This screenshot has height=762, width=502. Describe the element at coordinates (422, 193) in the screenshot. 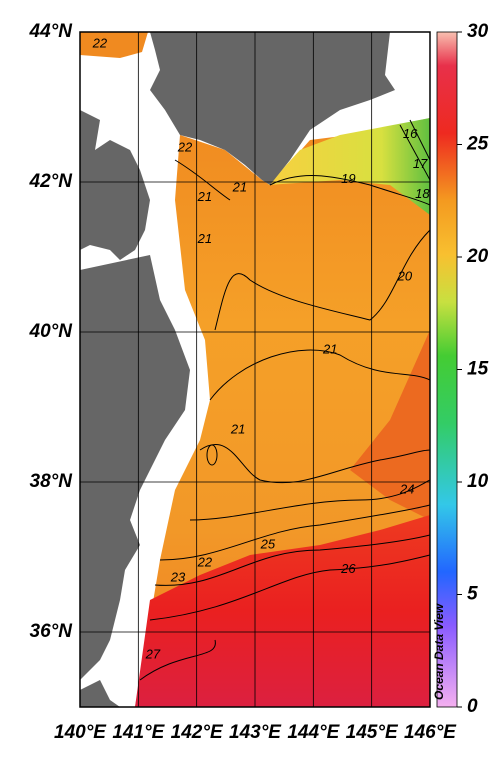

I see `contour-label: 18` at that location.